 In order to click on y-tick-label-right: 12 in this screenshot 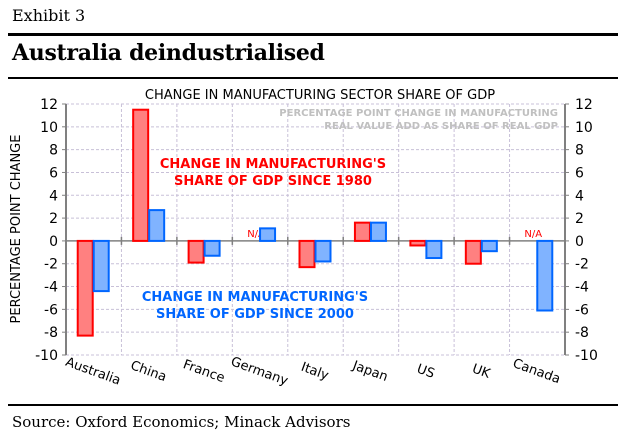, I will do `click(584, 105)`.